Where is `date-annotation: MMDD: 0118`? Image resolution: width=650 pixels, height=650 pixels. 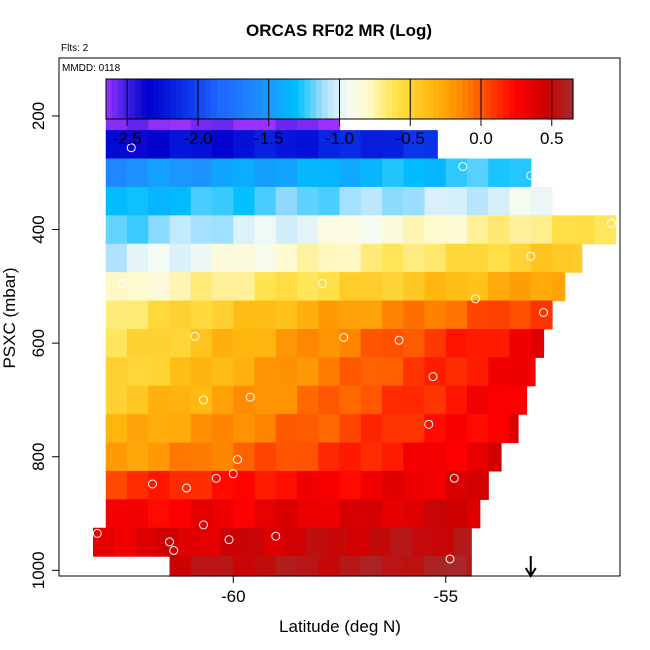 date-annotation: MMDD: 0118 is located at coordinates (91, 68).